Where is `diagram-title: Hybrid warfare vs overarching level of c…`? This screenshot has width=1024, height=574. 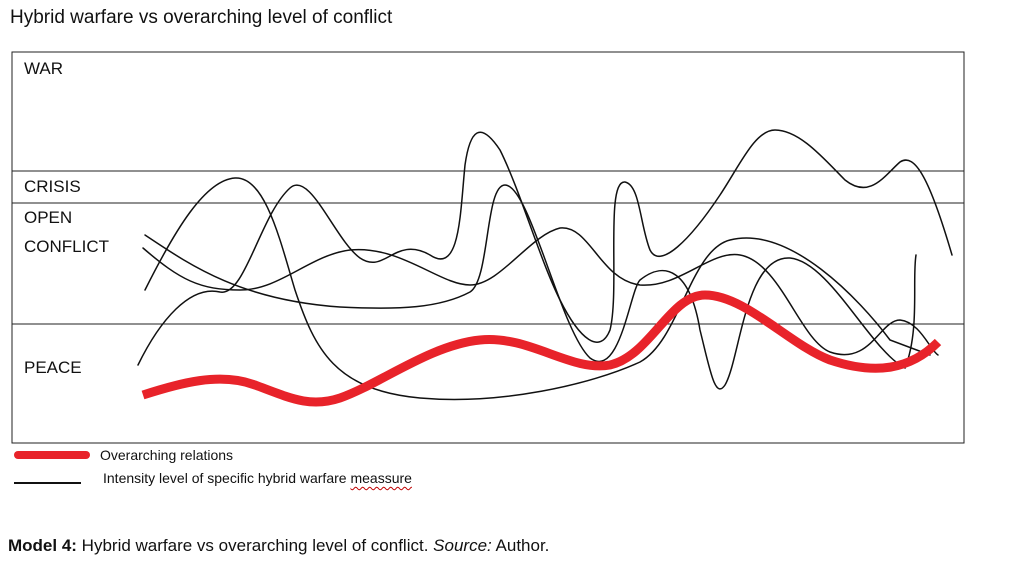 diagram-title: Hybrid warfare vs overarching level of c… is located at coordinates (201, 17).